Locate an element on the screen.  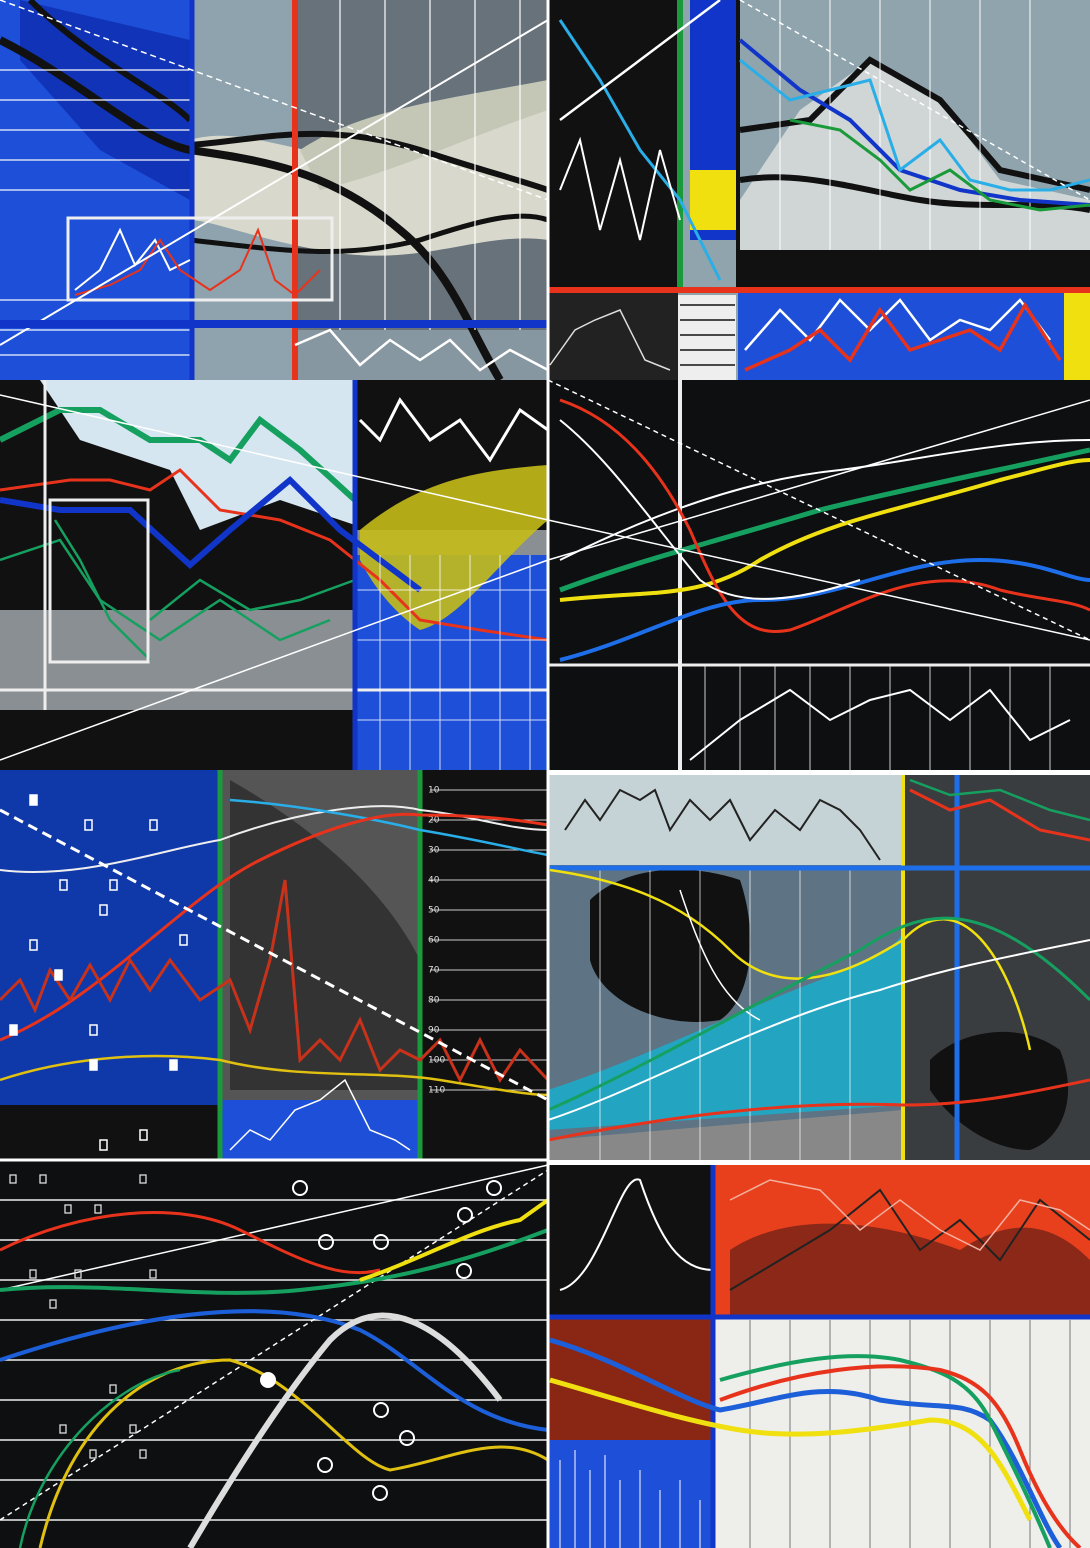
panel-lower-left: 10 20 30 40 50 60 70 80 90 100 110 is located at coordinates (275, 965).